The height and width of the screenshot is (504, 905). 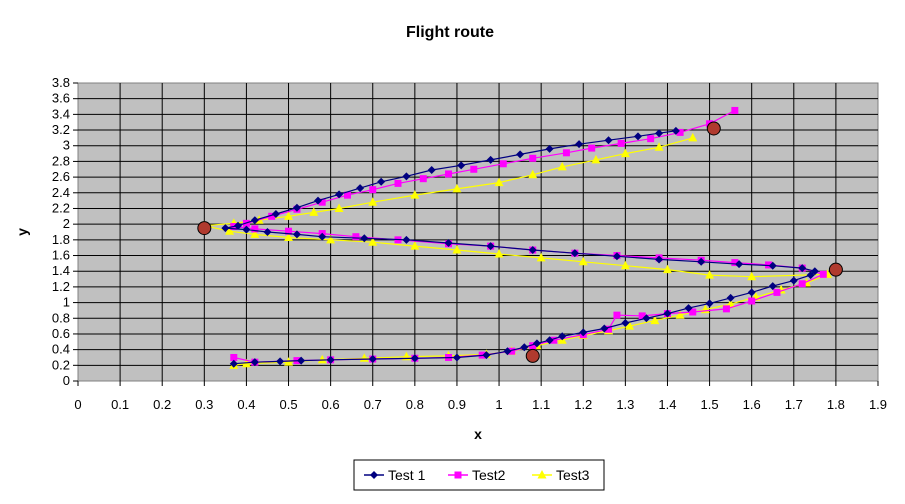 I want to click on y-tick-label: 0.6, so click(x=61, y=333).